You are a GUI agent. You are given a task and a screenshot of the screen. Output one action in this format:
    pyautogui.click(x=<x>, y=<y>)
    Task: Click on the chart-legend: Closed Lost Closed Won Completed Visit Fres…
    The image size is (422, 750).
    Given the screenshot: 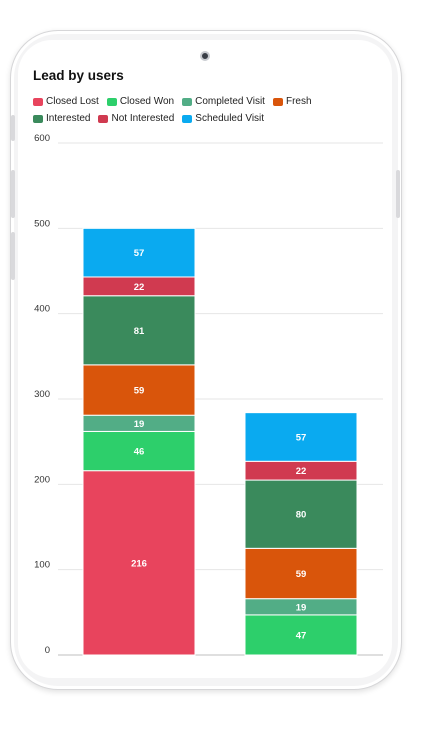 What is the action you would take?
    pyautogui.click(x=203, y=110)
    